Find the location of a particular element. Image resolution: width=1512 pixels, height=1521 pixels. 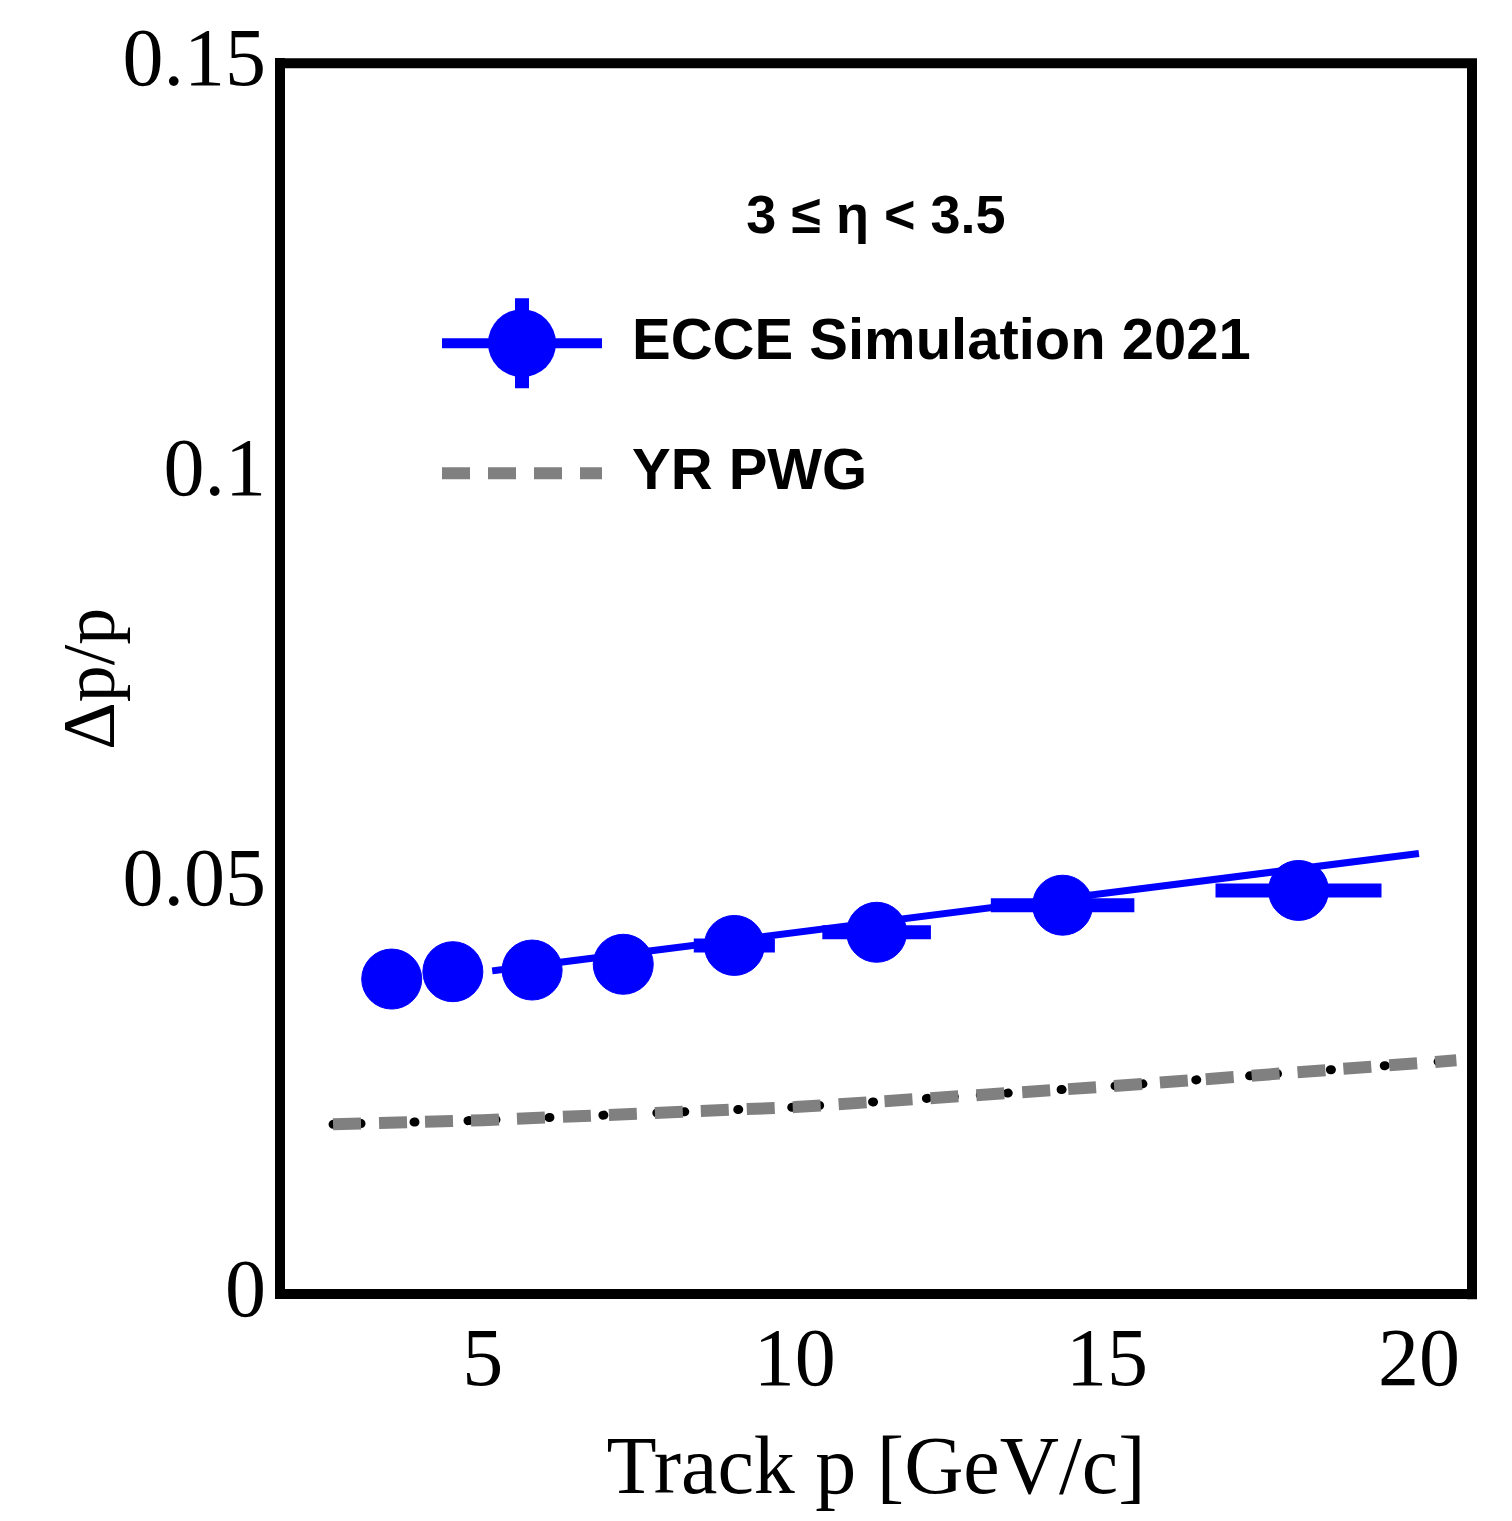

annotation: 3 ≤ η < 3.5 is located at coordinates (876, 214).